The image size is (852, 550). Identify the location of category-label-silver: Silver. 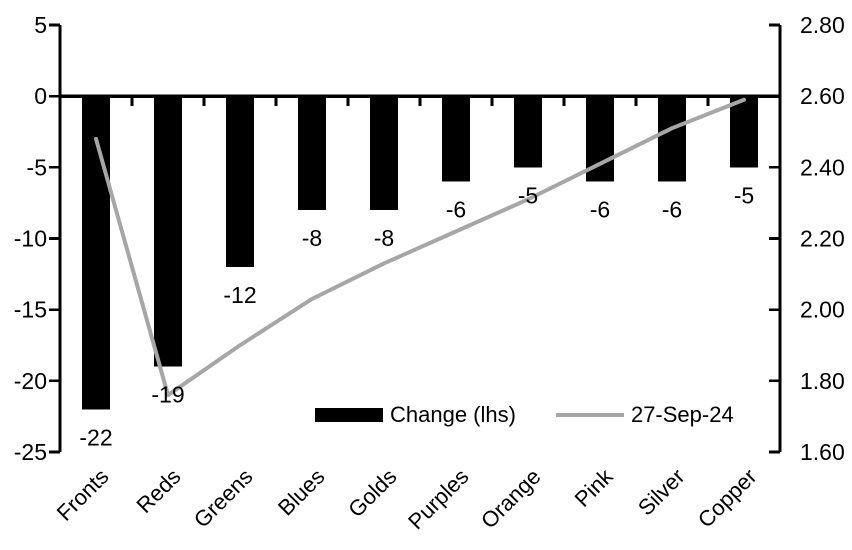
(661, 492).